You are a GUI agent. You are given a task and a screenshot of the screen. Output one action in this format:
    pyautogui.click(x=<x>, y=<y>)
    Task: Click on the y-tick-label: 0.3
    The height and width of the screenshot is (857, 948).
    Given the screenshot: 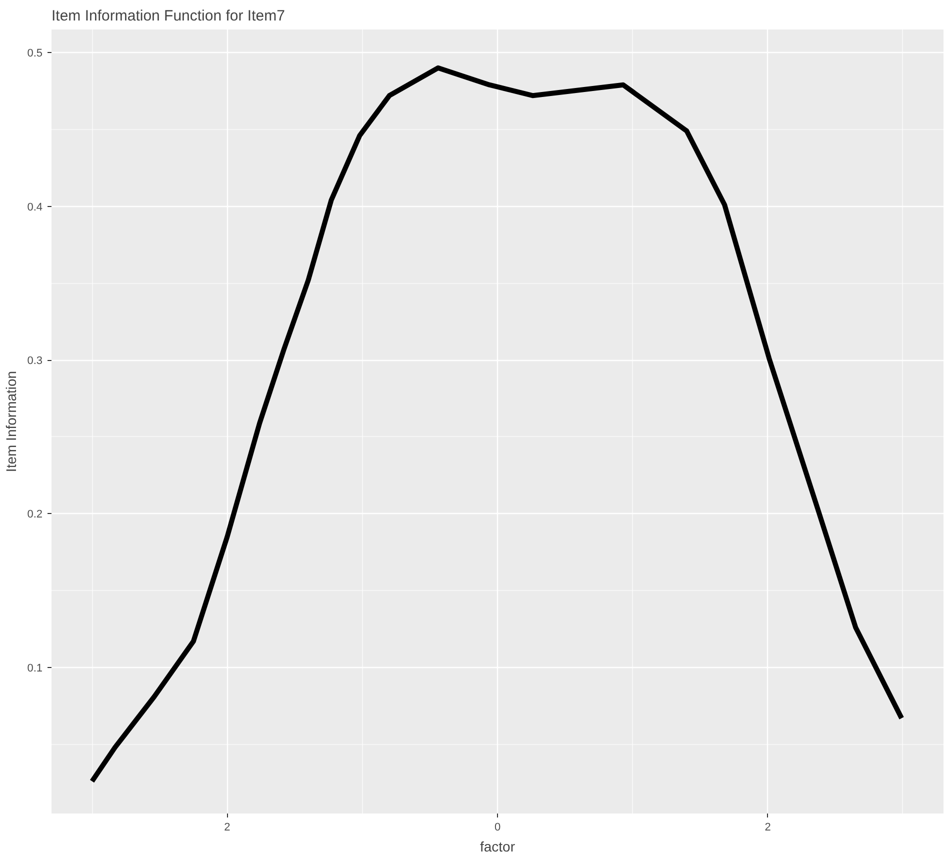 What is the action you would take?
    pyautogui.click(x=35, y=361)
    